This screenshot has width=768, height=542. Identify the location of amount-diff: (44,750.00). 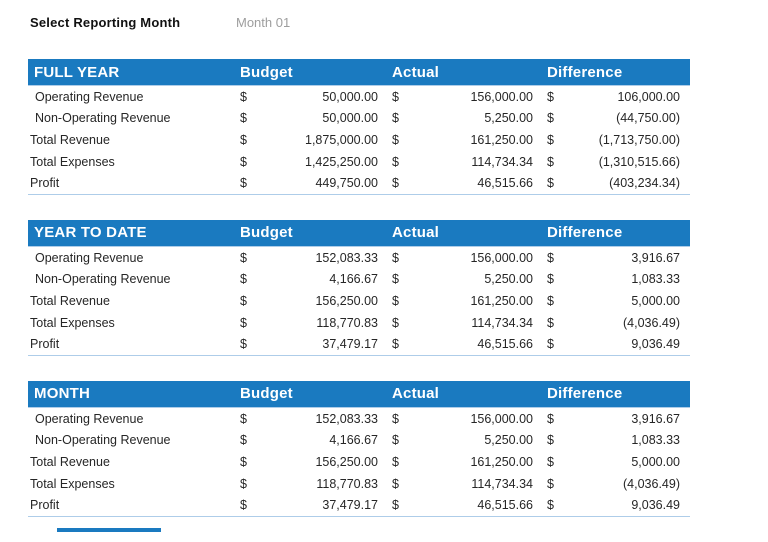
(648, 118).